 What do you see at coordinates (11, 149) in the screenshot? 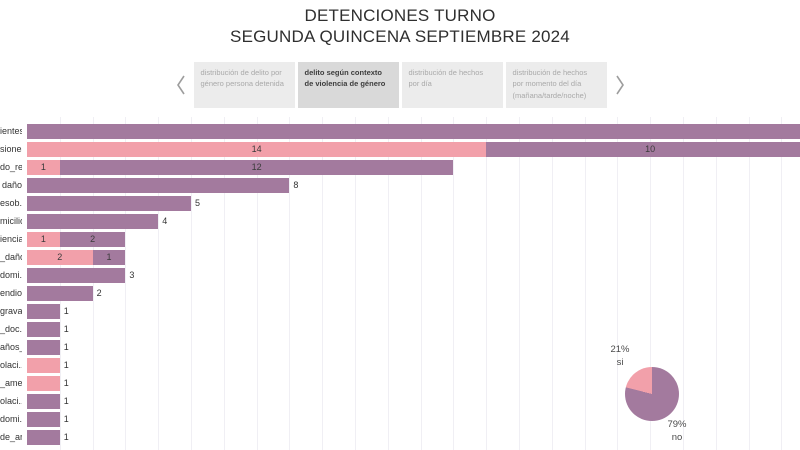
I see `category-label: siones` at bounding box center [11, 149].